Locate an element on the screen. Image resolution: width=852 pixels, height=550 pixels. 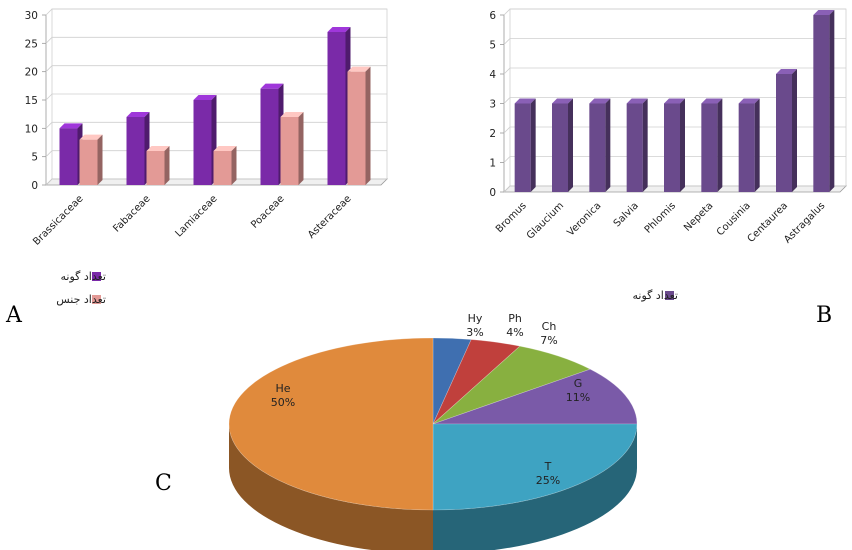
pie-label-He: He is located at coordinates (282, 388).